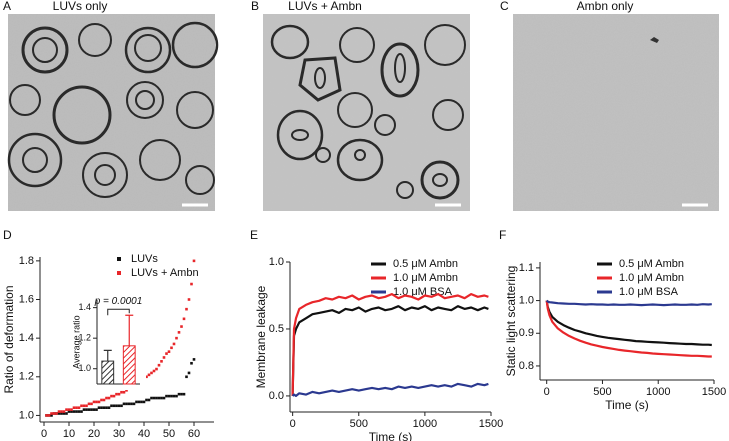  What do you see at coordinates (26, 299) in the screenshot?
I see `y-tick-label: 1.6` at bounding box center [26, 299].